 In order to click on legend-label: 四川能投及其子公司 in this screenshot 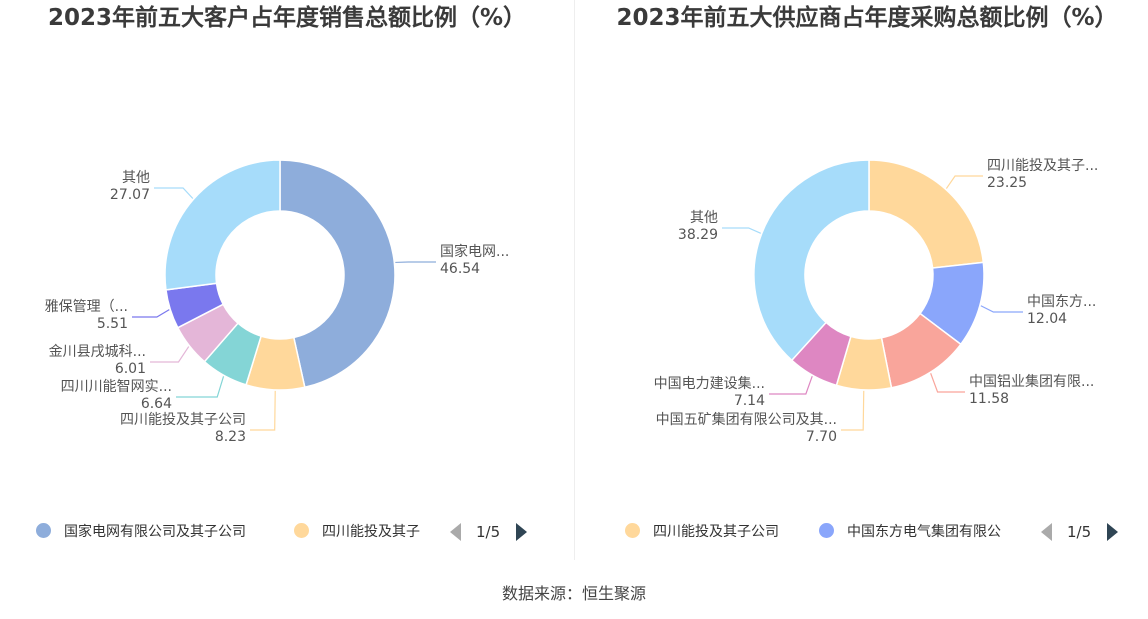, I will do `click(716, 532)`.